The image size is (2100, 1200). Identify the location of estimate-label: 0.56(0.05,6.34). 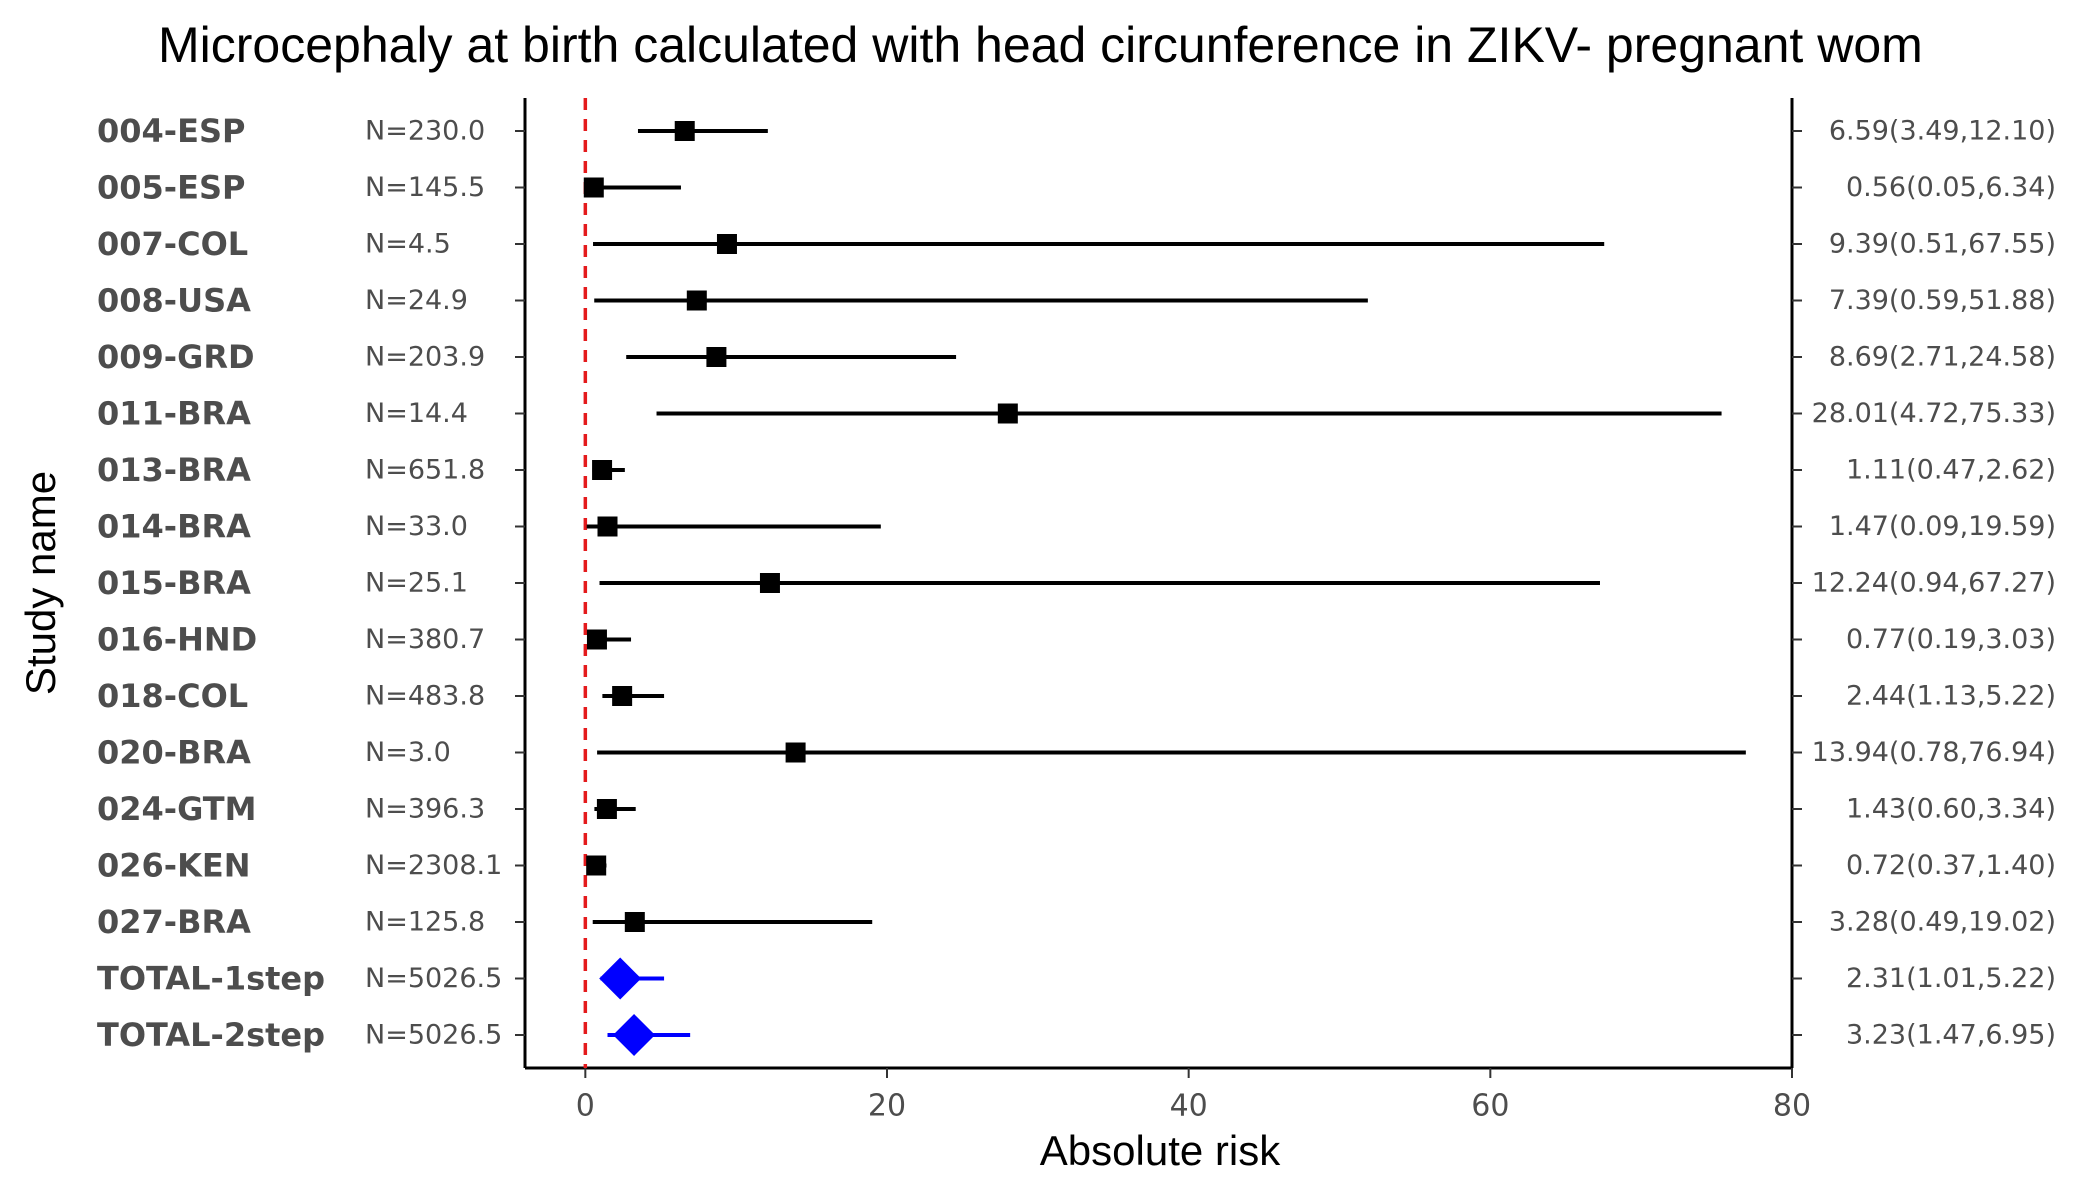
(1951, 187).